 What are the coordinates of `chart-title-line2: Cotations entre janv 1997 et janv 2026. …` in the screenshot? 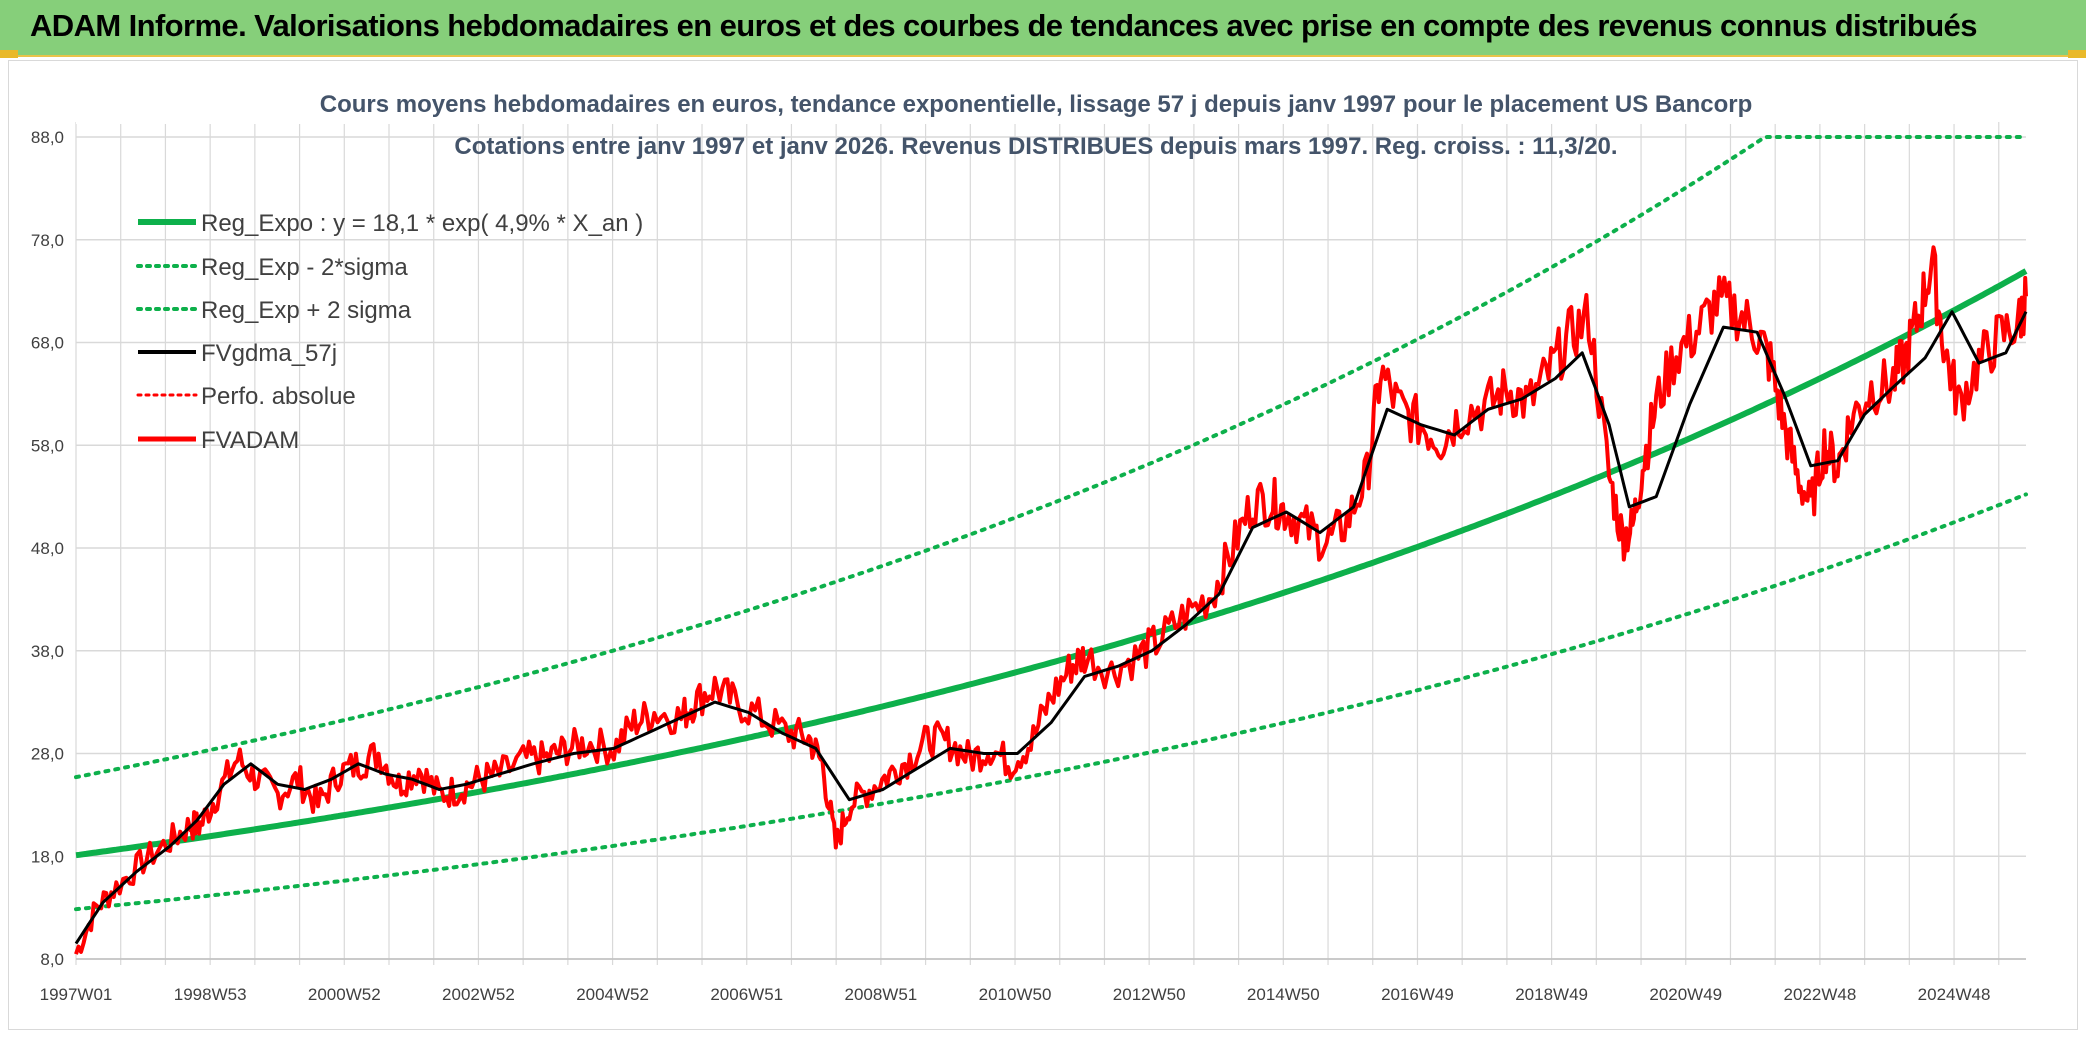 It's located at (1035, 146).